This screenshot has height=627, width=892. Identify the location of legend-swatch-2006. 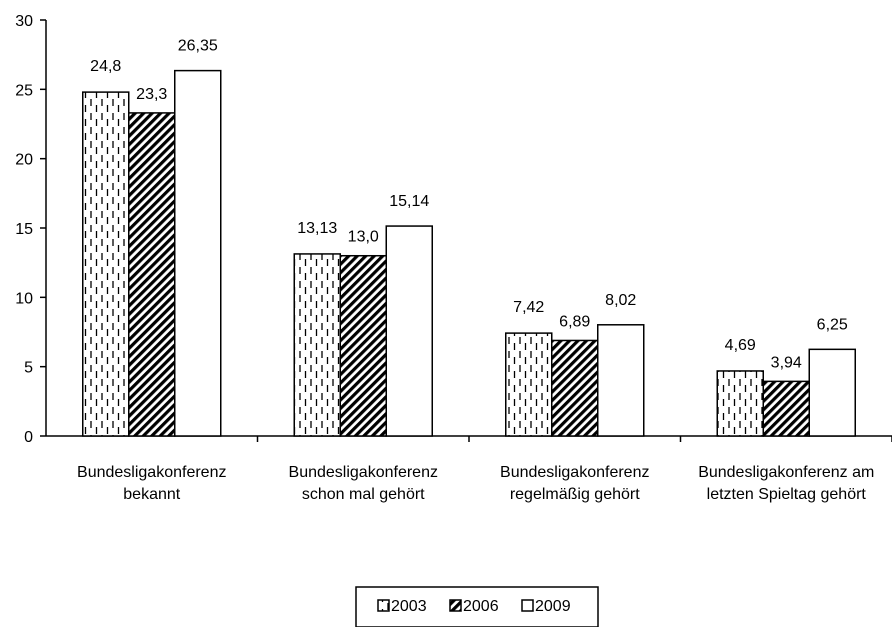
(455, 605).